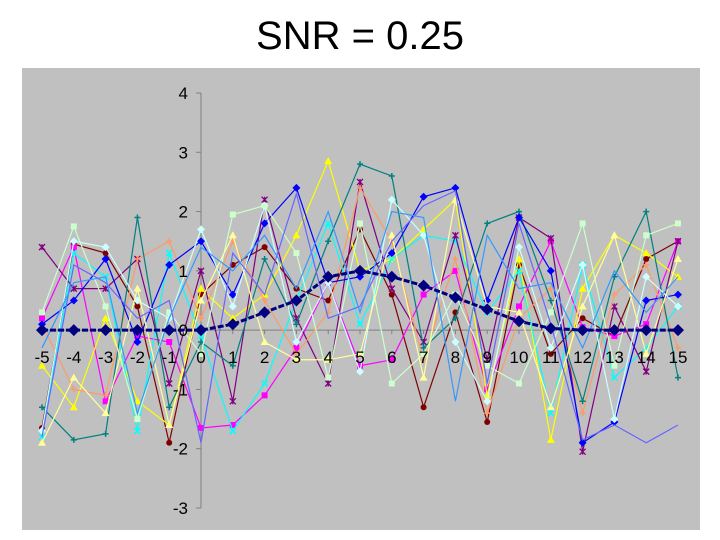 This screenshot has height=540, width=720. I want to click on x-tick-label: 14, so click(646, 357).